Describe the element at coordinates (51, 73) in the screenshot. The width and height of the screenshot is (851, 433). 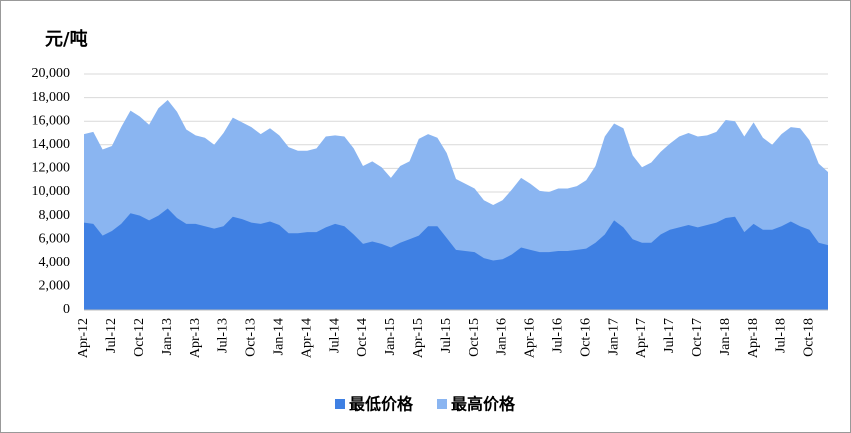
I see `y-tick-label: 20,000` at that location.